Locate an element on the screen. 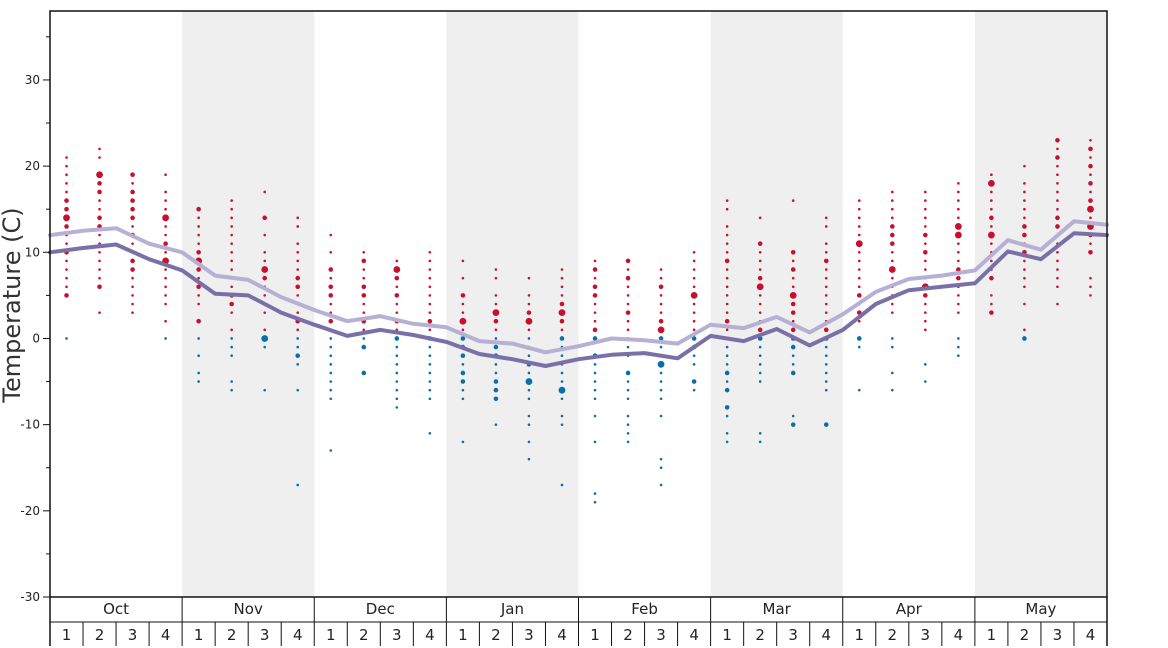 The height and width of the screenshot is (648, 1168). week-label: 3 is located at coordinates (793, 635).